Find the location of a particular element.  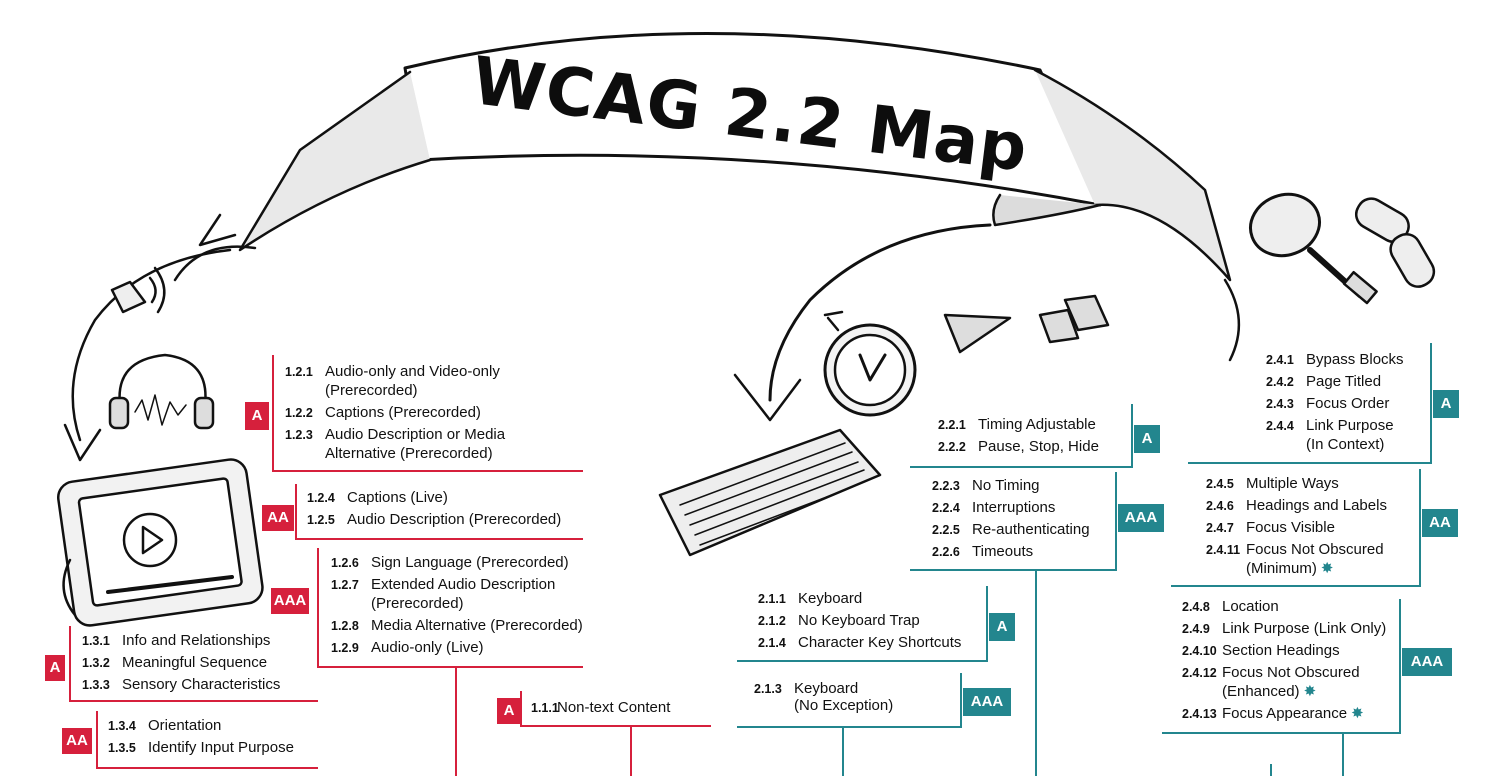

criterion-number: 2.4.2 is located at coordinates (1280, 382).